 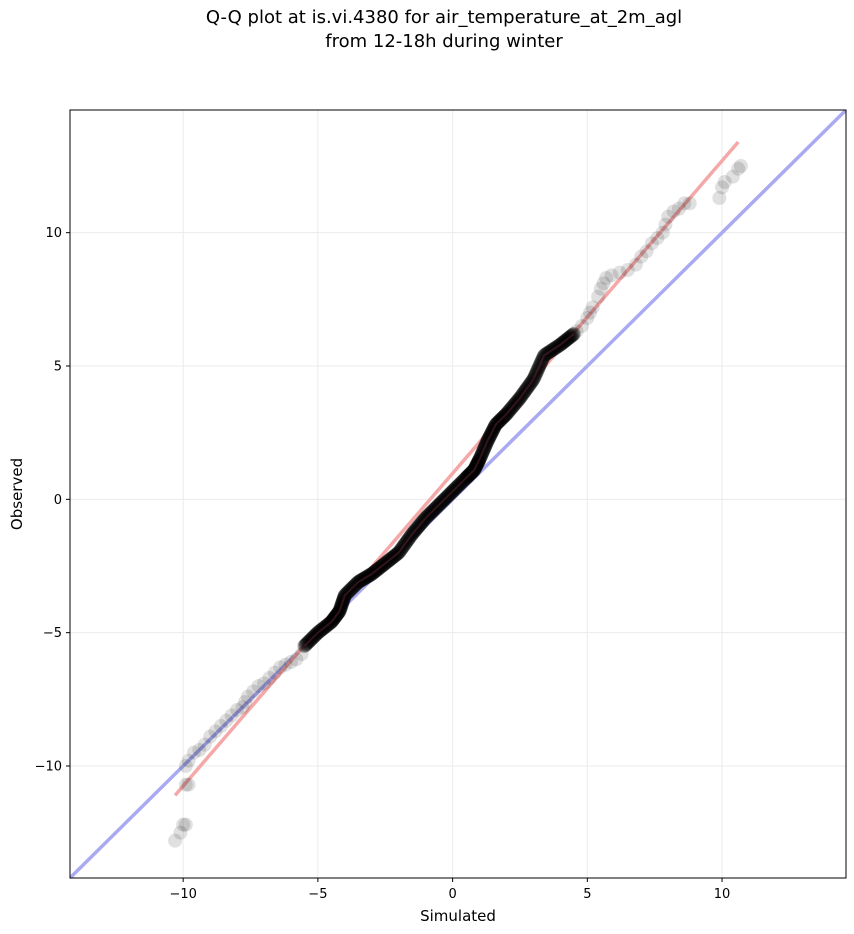 I want to click on x-tick-label: −10, so click(x=182, y=894).